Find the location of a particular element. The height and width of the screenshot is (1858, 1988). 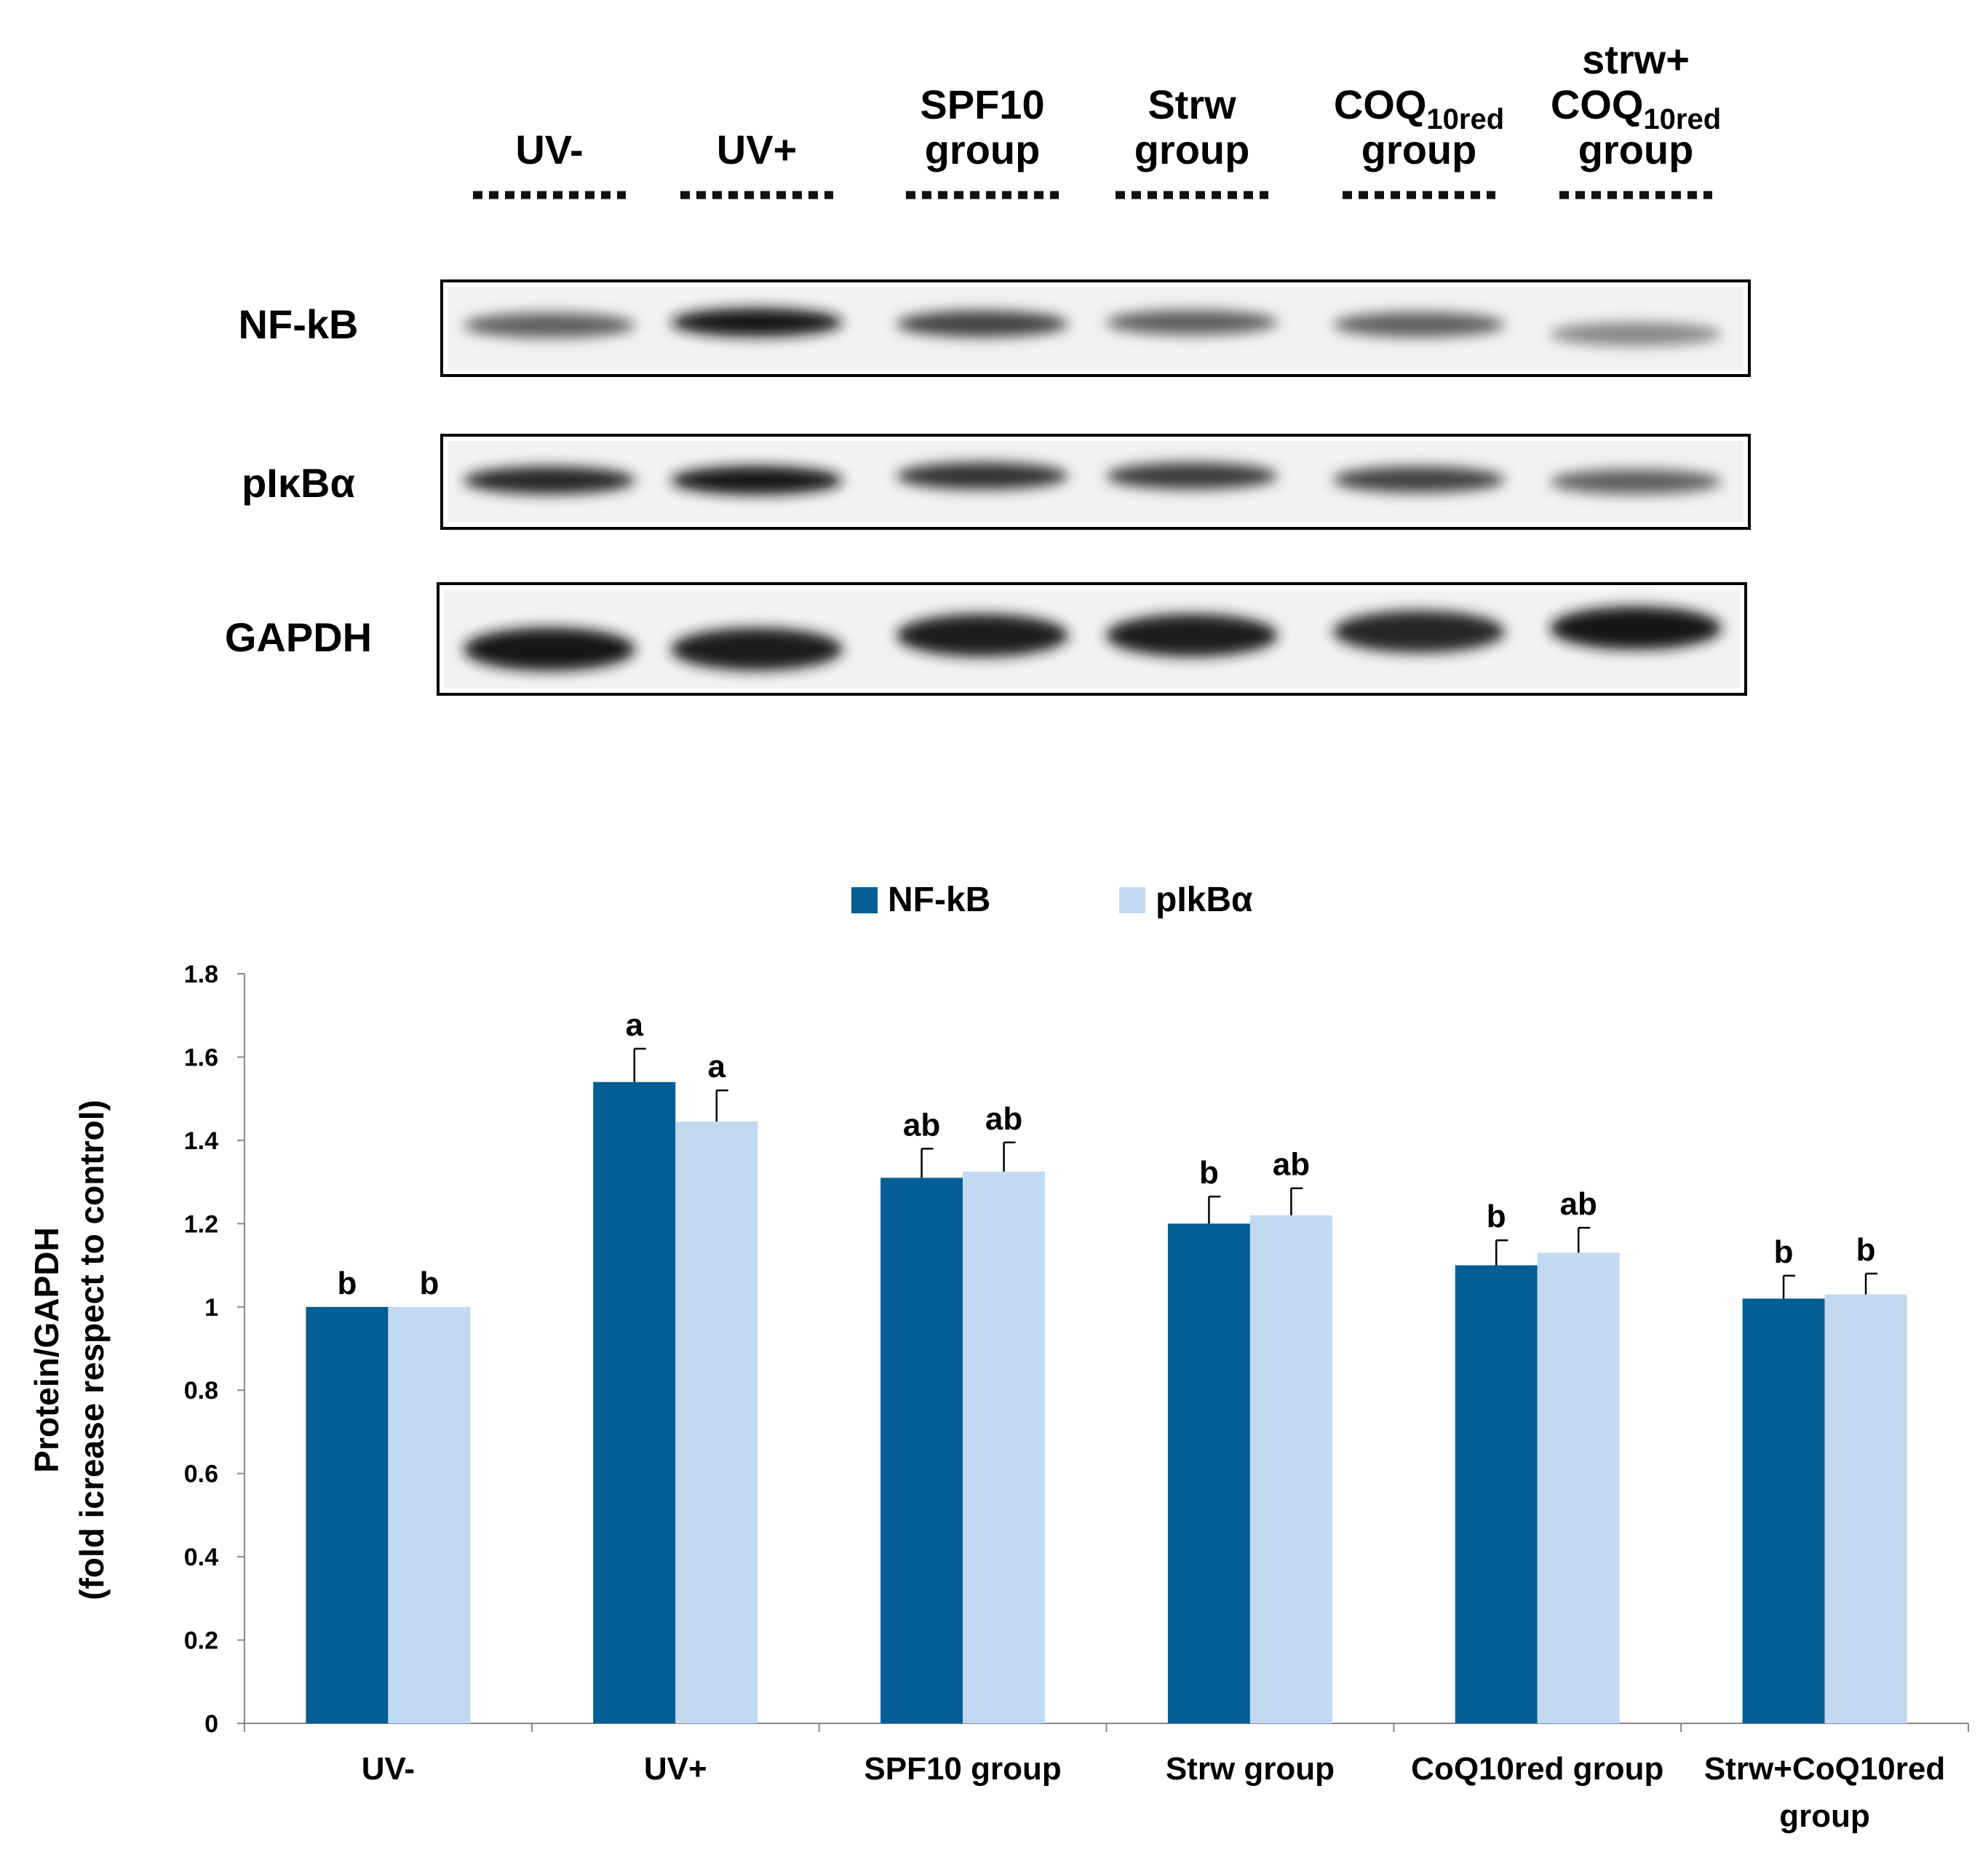

y-tick-label: 0 is located at coordinates (211, 1724).